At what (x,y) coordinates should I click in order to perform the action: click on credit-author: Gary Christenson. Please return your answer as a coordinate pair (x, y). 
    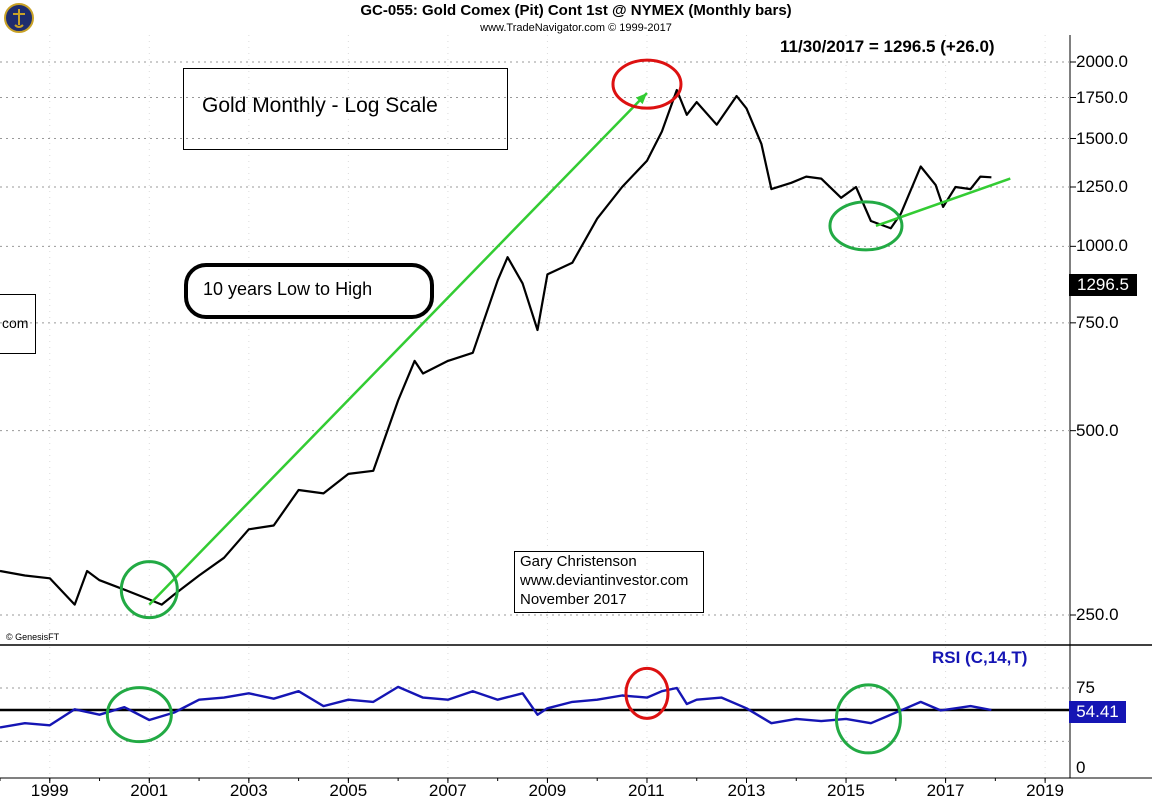
    Looking at the image, I should click on (578, 561).